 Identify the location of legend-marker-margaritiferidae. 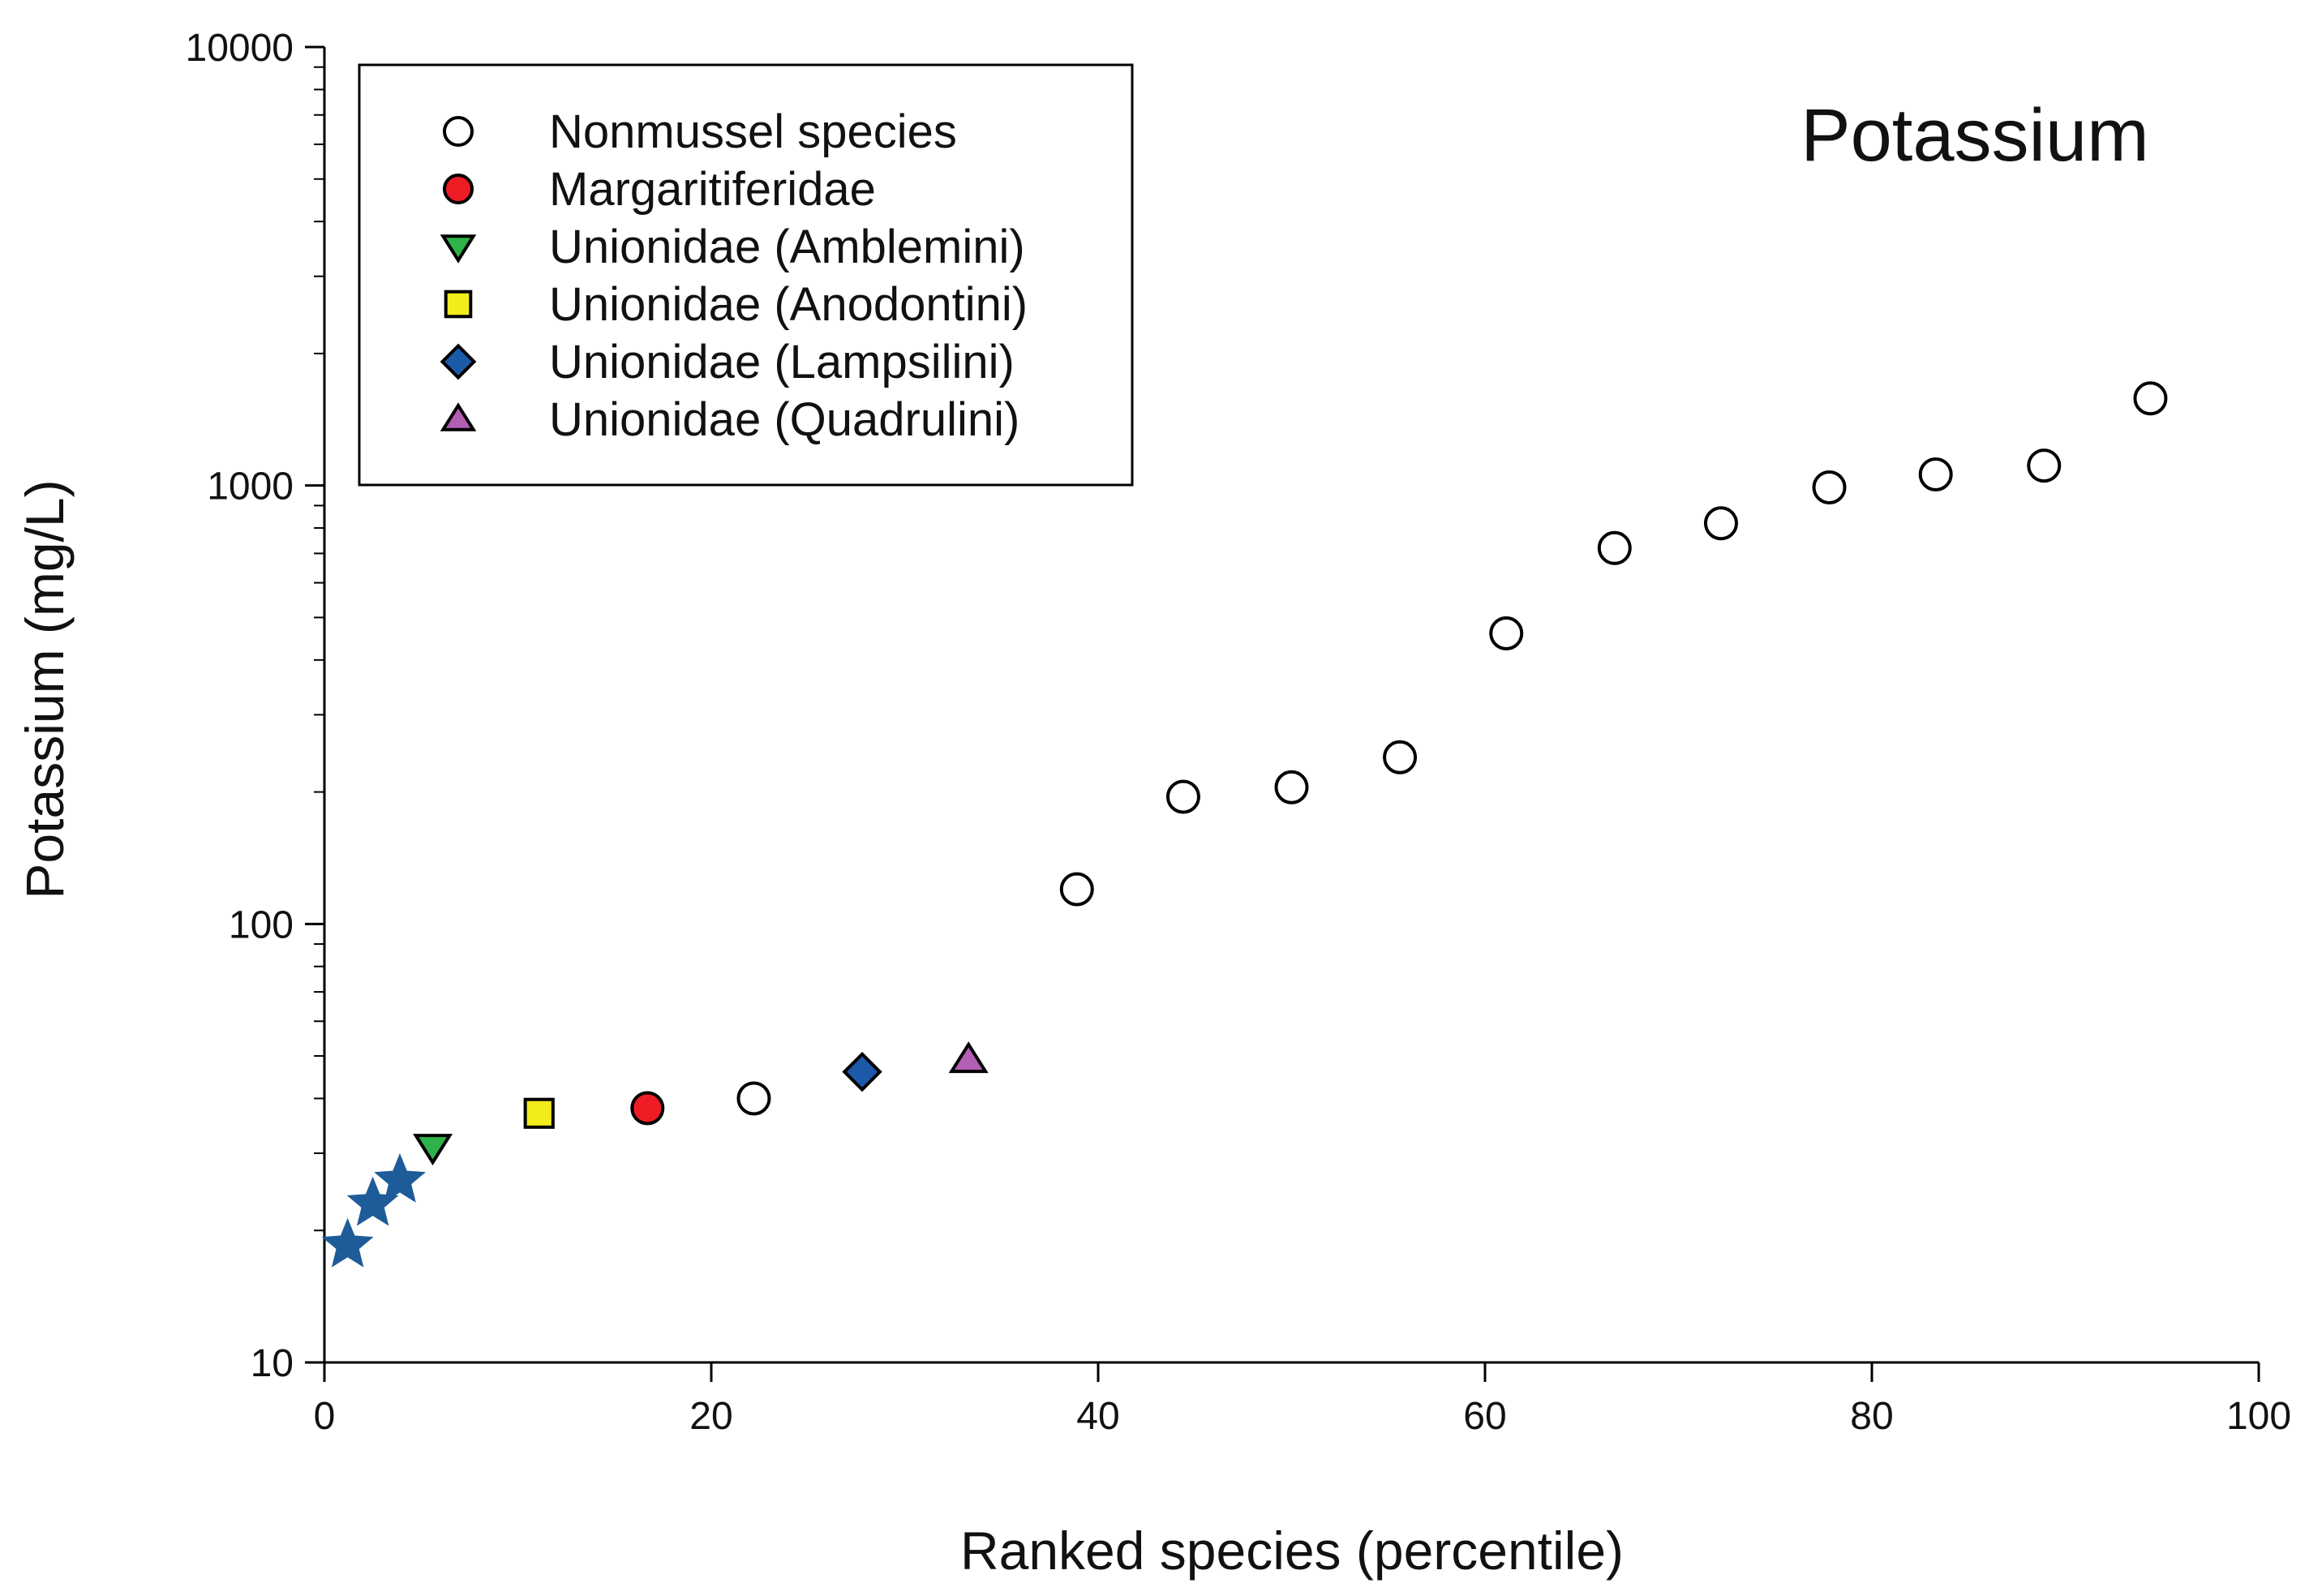
(458, 189).